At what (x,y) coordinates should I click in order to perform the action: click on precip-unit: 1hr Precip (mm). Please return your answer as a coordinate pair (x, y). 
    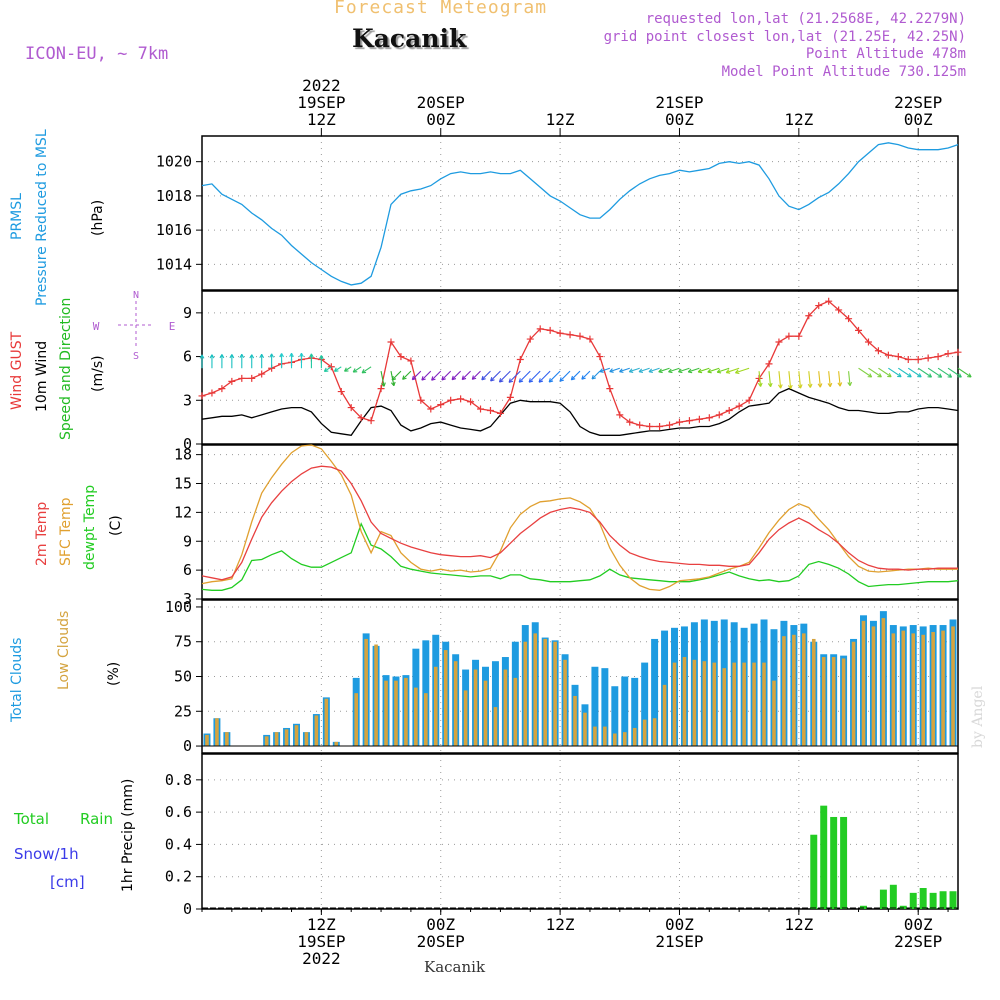
    Looking at the image, I should click on (128, 835).